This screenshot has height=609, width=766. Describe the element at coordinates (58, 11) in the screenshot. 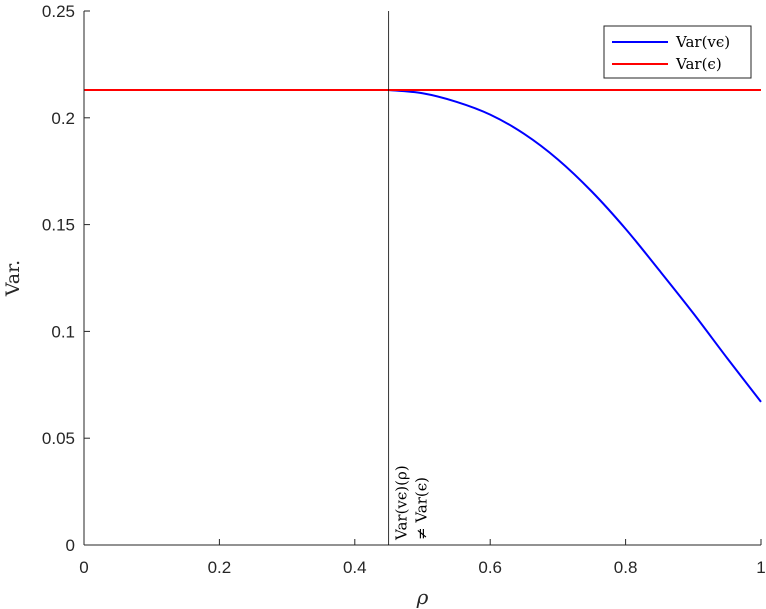

I see `y-tick-label: 0.25` at that location.